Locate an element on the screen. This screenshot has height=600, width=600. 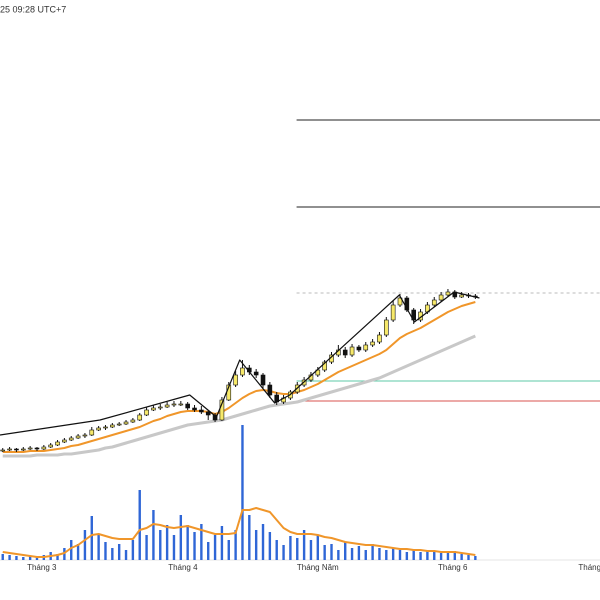
volume-ma is located at coordinates (239, 532).